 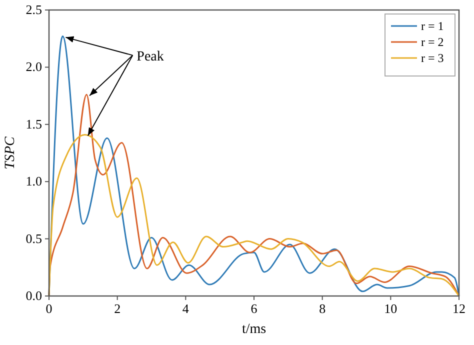 I want to click on y-tick-label: 2.5, so click(x=34, y=9).